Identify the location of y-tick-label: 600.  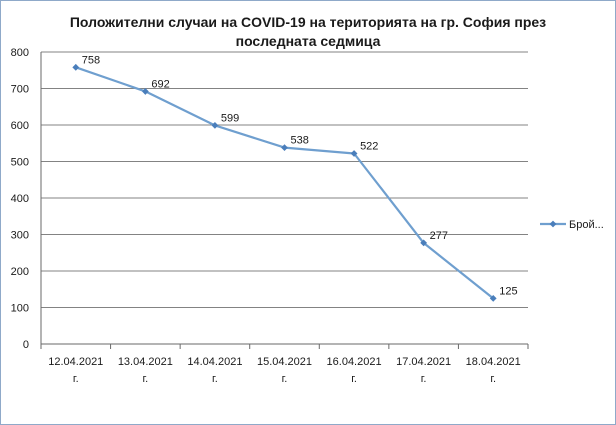
(20, 126).